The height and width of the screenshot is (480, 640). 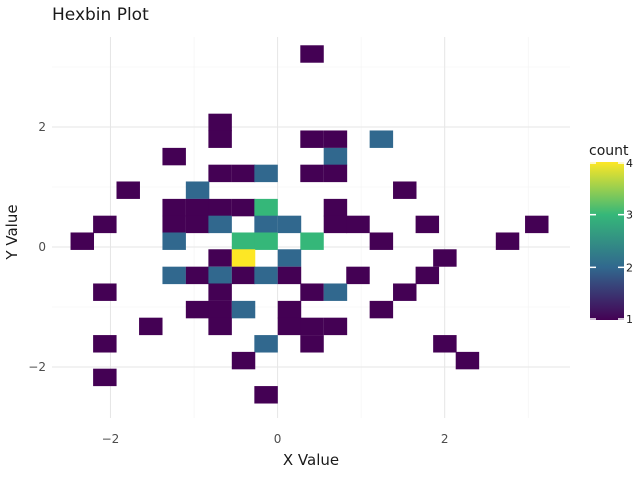 What do you see at coordinates (629, 319) in the screenshot?
I see `colorbar-tick-label: 1` at bounding box center [629, 319].